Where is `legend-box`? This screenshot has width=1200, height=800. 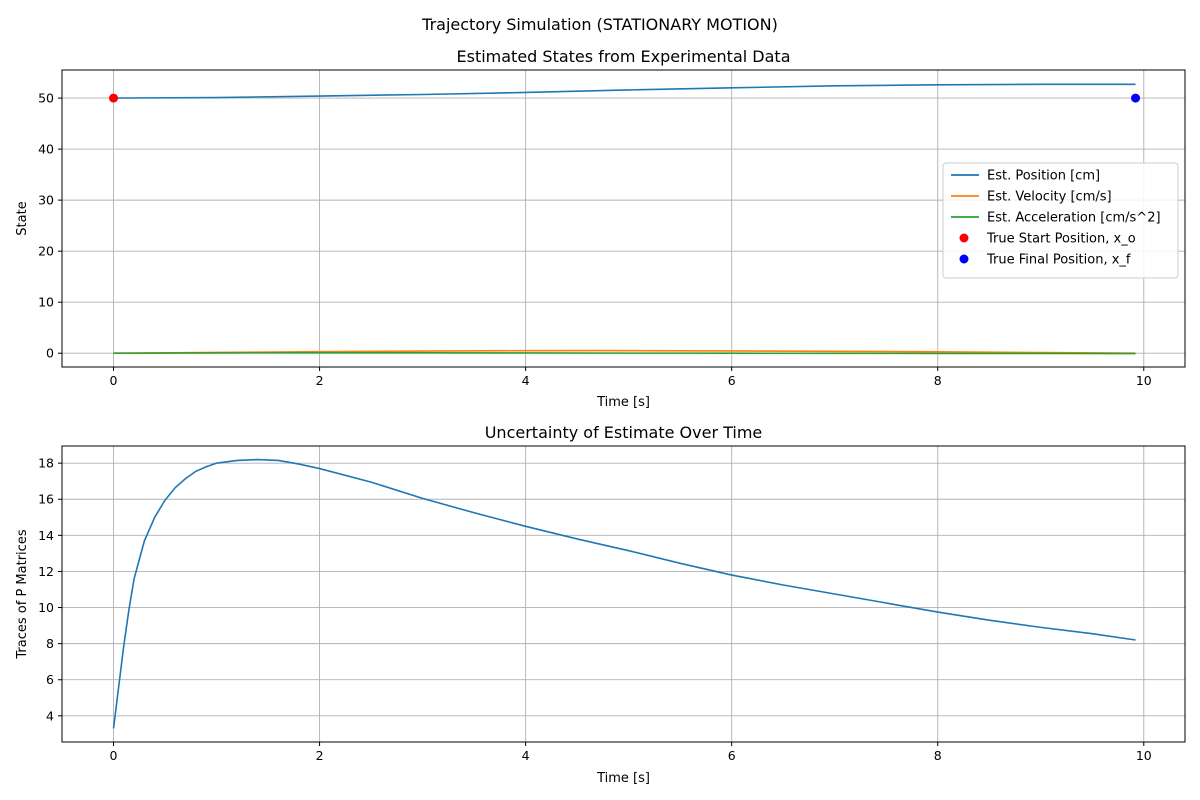
legend-box is located at coordinates (1060, 220).